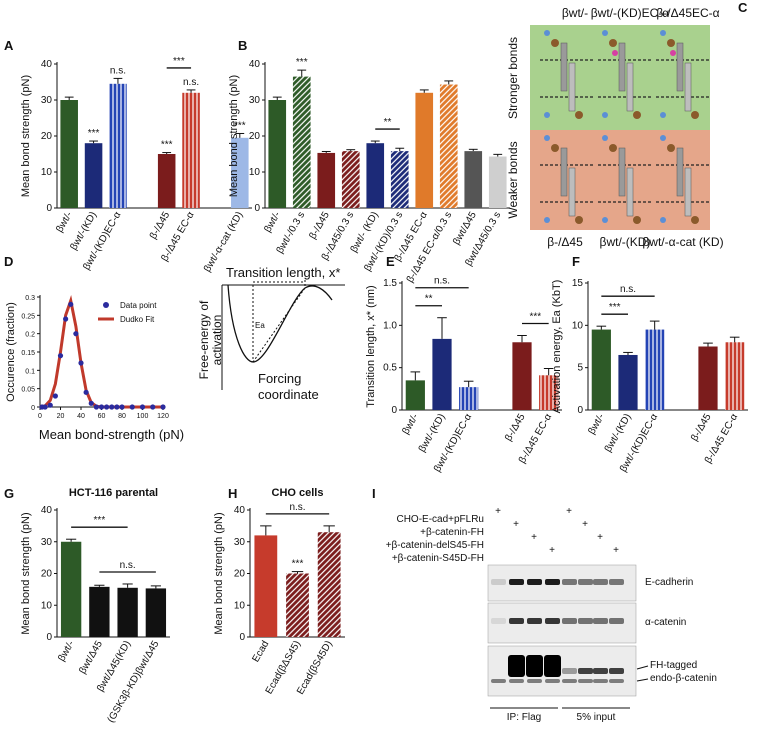  What do you see at coordinates (30, 335) in the screenshot?
I see `y-tick-label: 0.2` at bounding box center [30, 335].